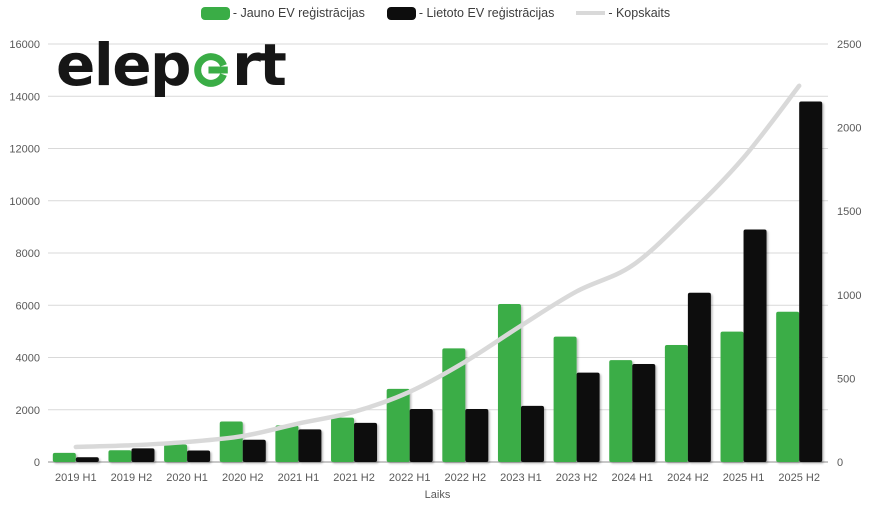 Image resolution: width=871 pixels, height=520 pixels. Describe the element at coordinates (811, 281) in the screenshot. I see `bar-lietoto-2025-H2` at that location.